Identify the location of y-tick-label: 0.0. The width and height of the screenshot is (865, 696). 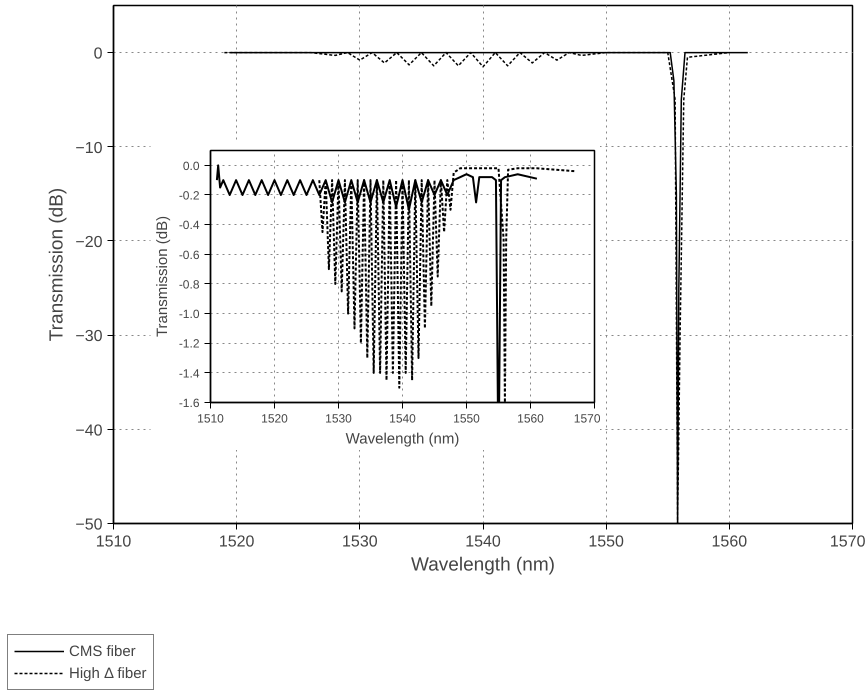
(191, 165).